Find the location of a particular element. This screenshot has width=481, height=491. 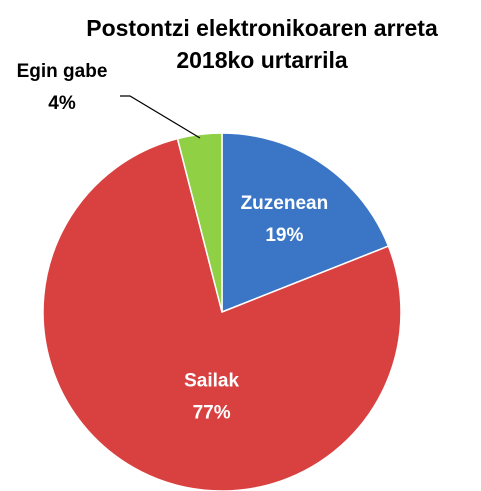

leader-line is located at coordinates (160, 117).